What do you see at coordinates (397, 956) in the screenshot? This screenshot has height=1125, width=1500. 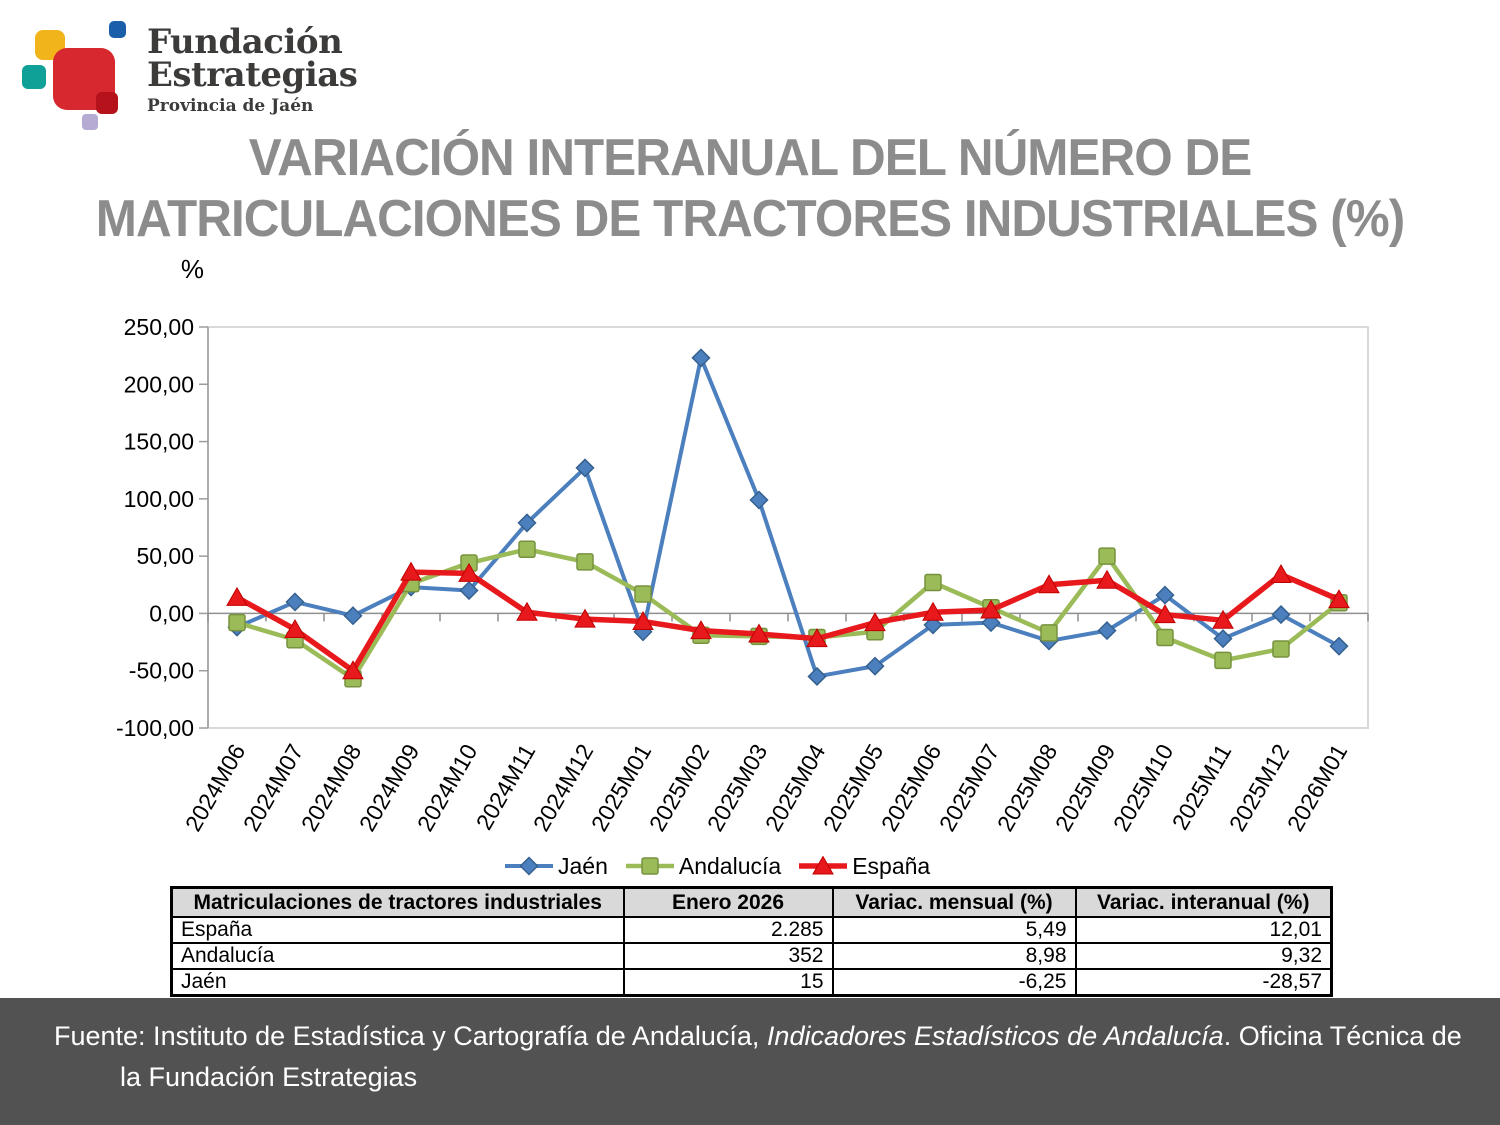 I see `row-label: Andalucía` at bounding box center [397, 956].